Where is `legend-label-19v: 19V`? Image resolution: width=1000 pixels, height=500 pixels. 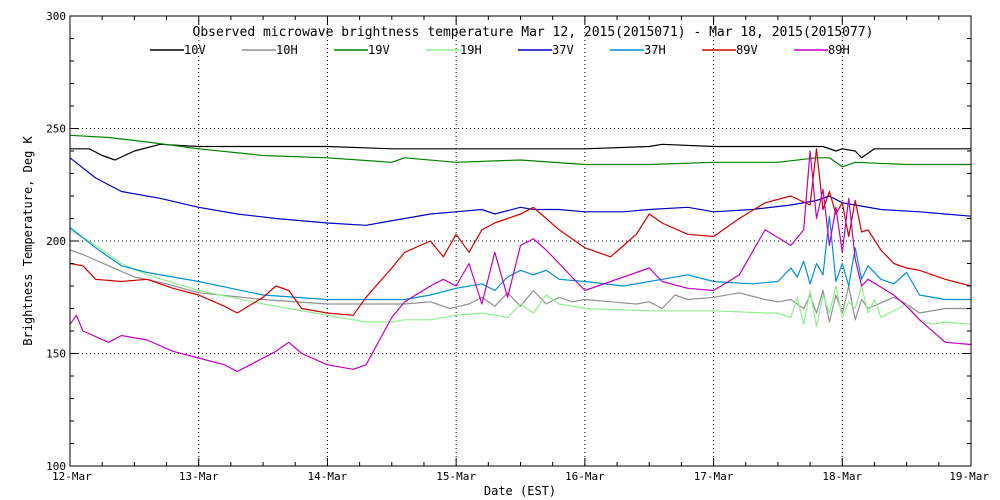
legend-label-19v: 19V is located at coordinates (379, 50).